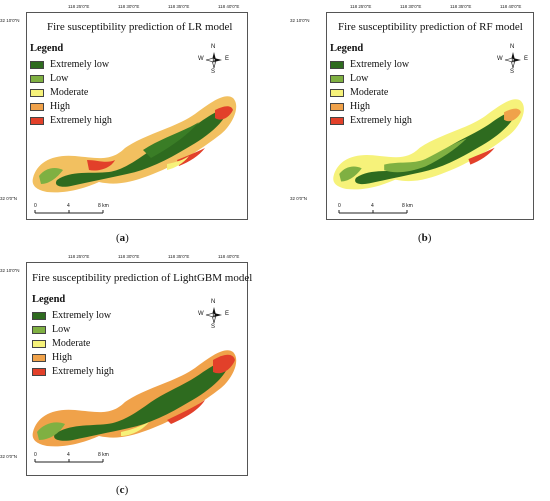 The height and width of the screenshot is (501, 550). What do you see at coordinates (425, 238) in the screenshot?
I see `panel-caption: (b)` at bounding box center [425, 238].